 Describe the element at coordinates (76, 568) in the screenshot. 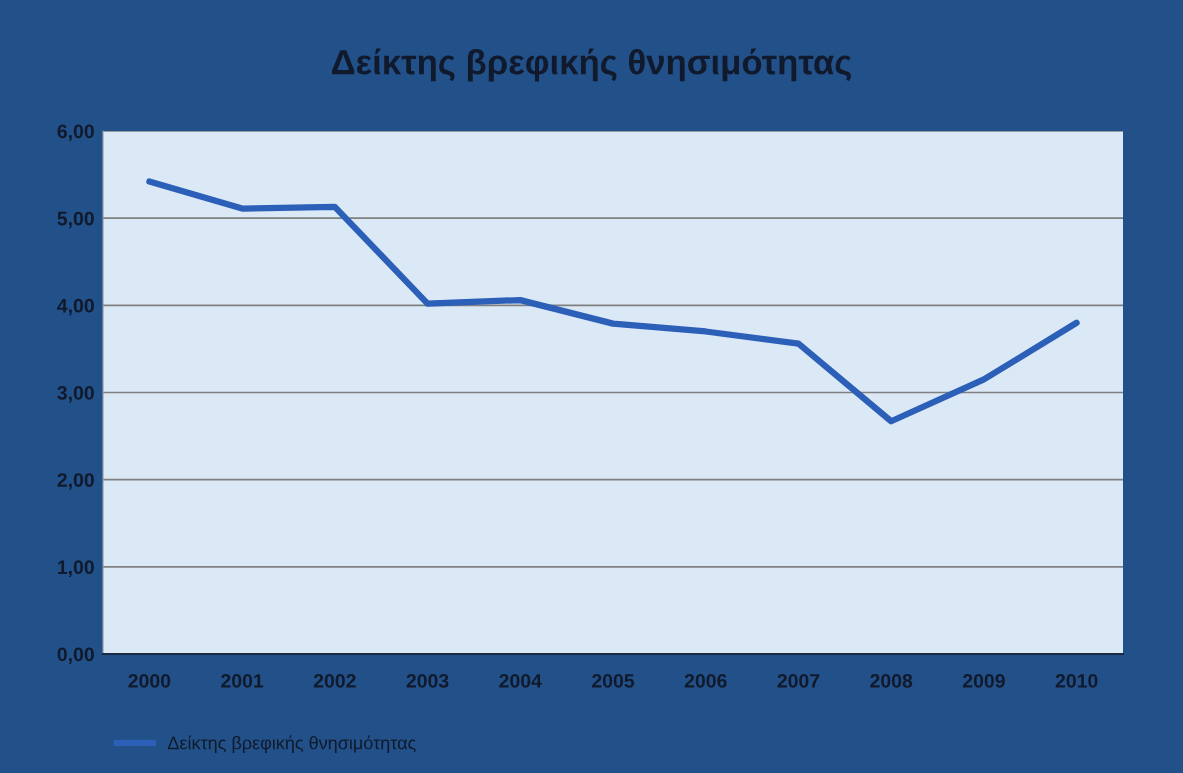

I see `y-tick-label: 1,00` at that location.